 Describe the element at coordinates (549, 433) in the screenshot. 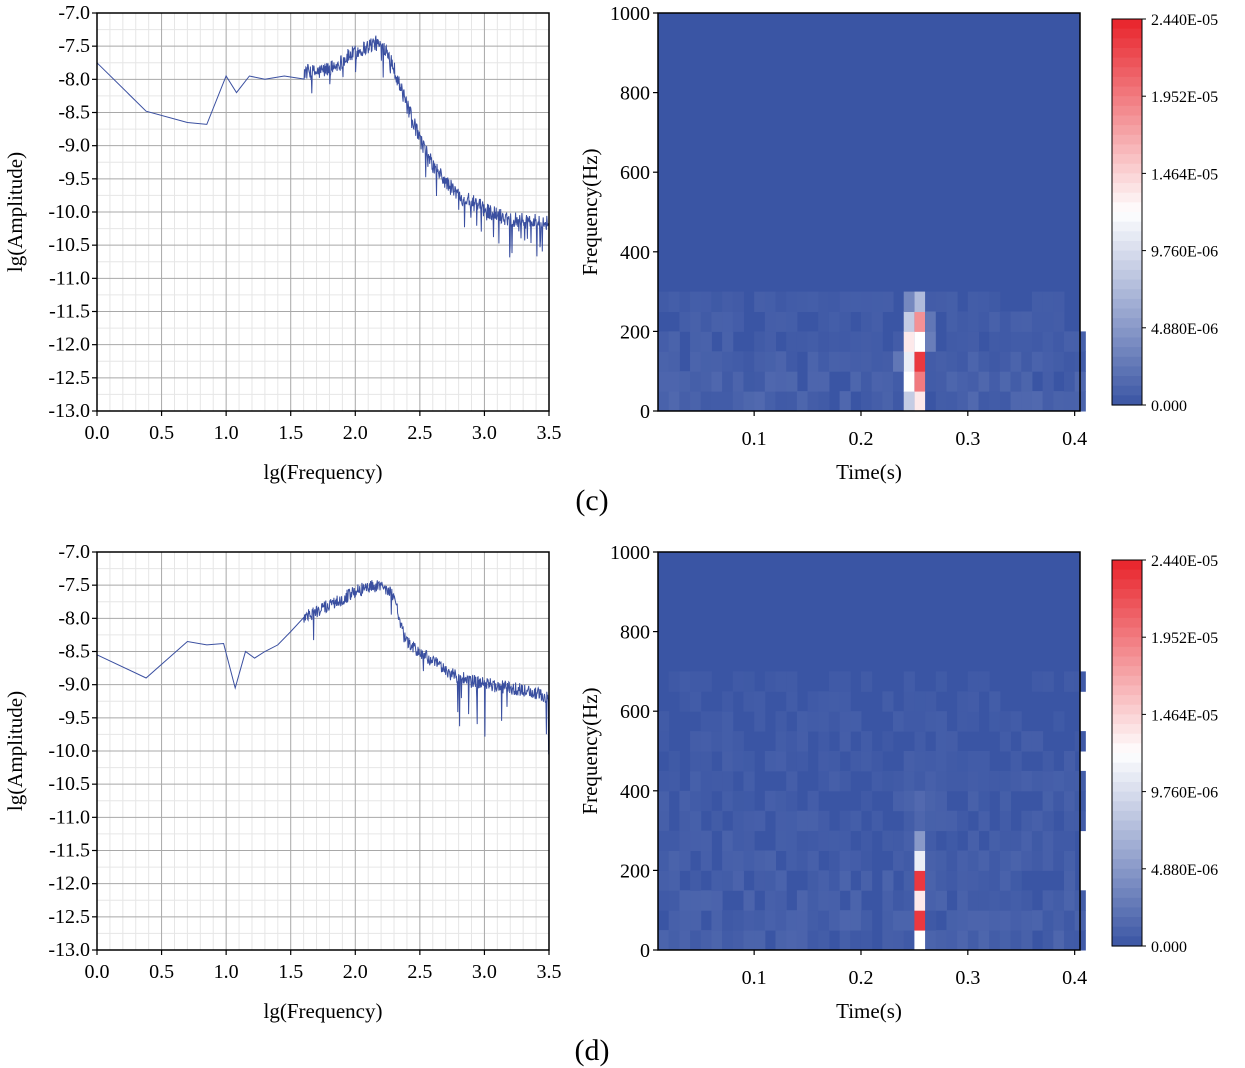

I see `x-tick-label: 3.5` at that location.